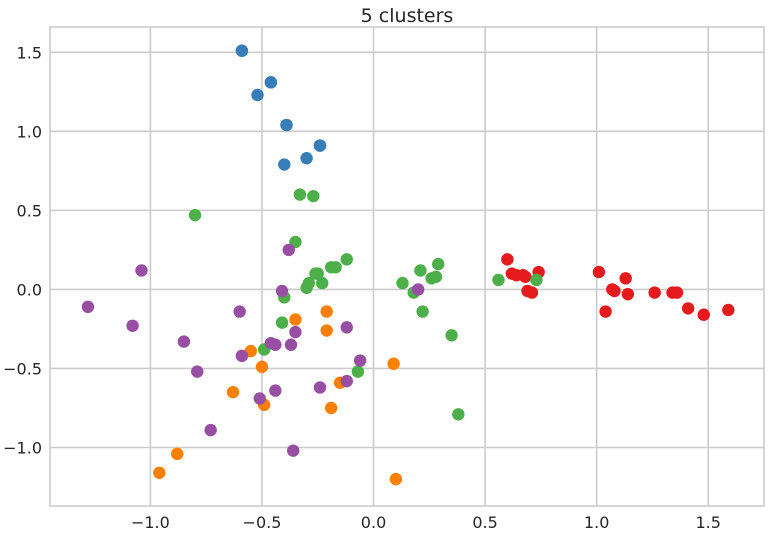  I want to click on x-tick-label: −1.0, so click(150, 522).